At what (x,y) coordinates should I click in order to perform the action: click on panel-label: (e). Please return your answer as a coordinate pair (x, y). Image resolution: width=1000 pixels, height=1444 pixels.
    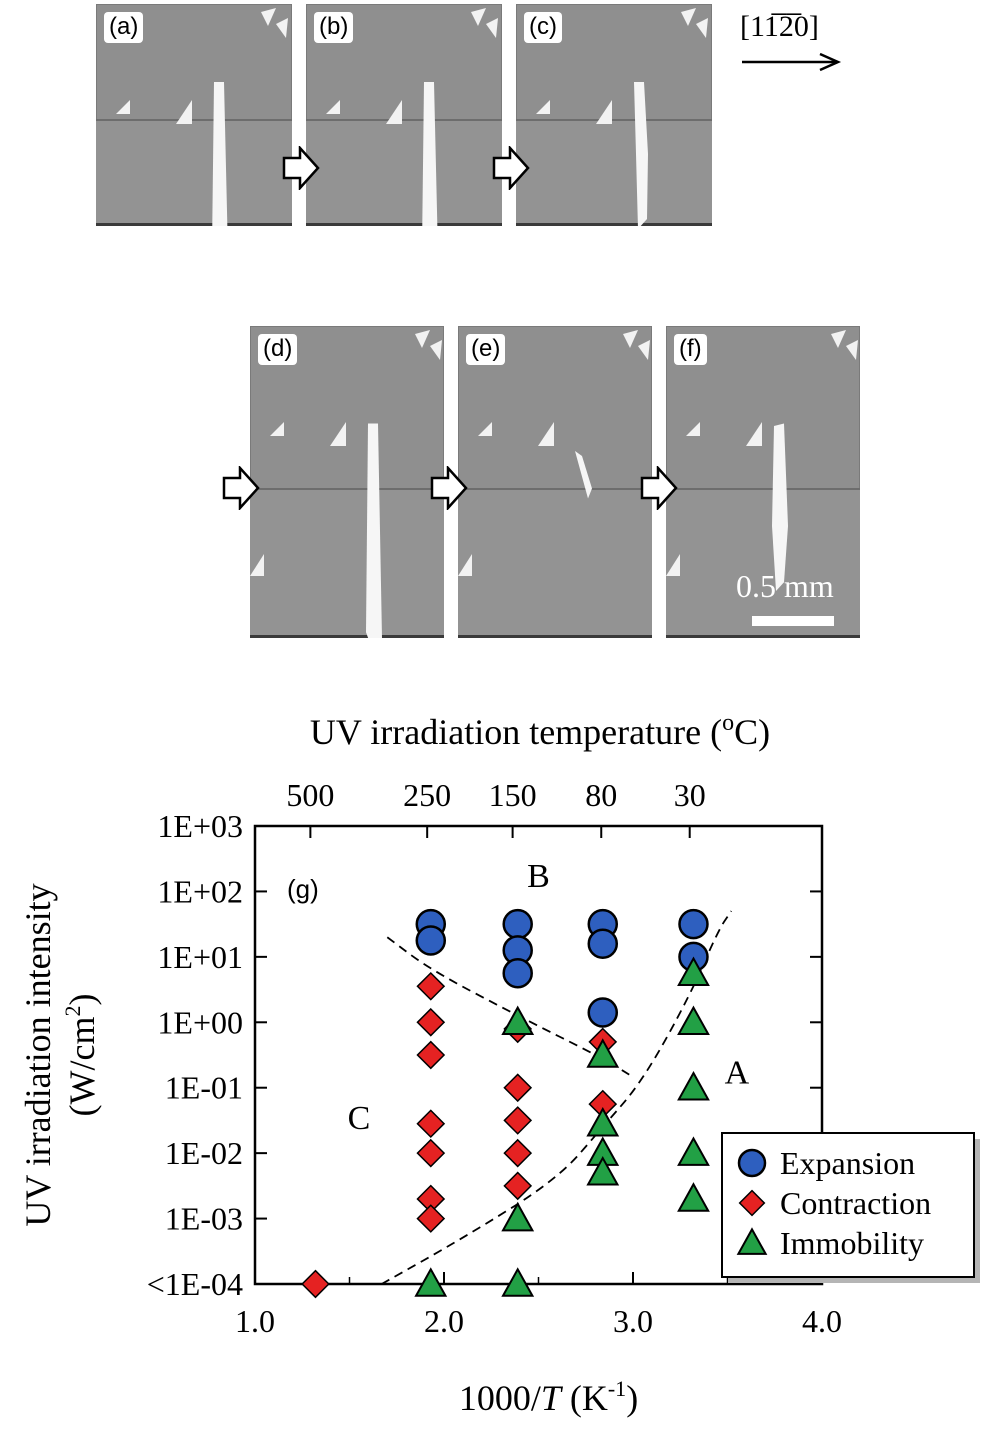
    Looking at the image, I should click on (486, 349).